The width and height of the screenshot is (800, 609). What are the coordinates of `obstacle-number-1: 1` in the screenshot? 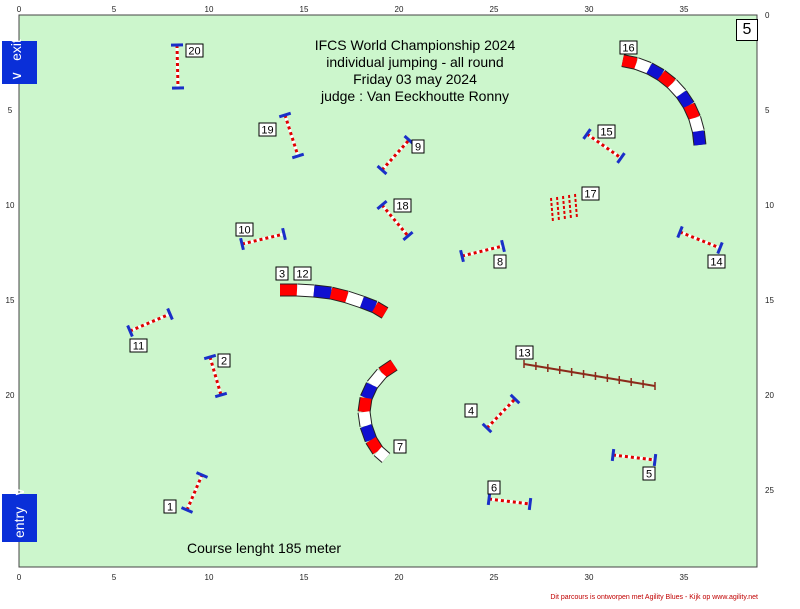 It's located at (170, 507).